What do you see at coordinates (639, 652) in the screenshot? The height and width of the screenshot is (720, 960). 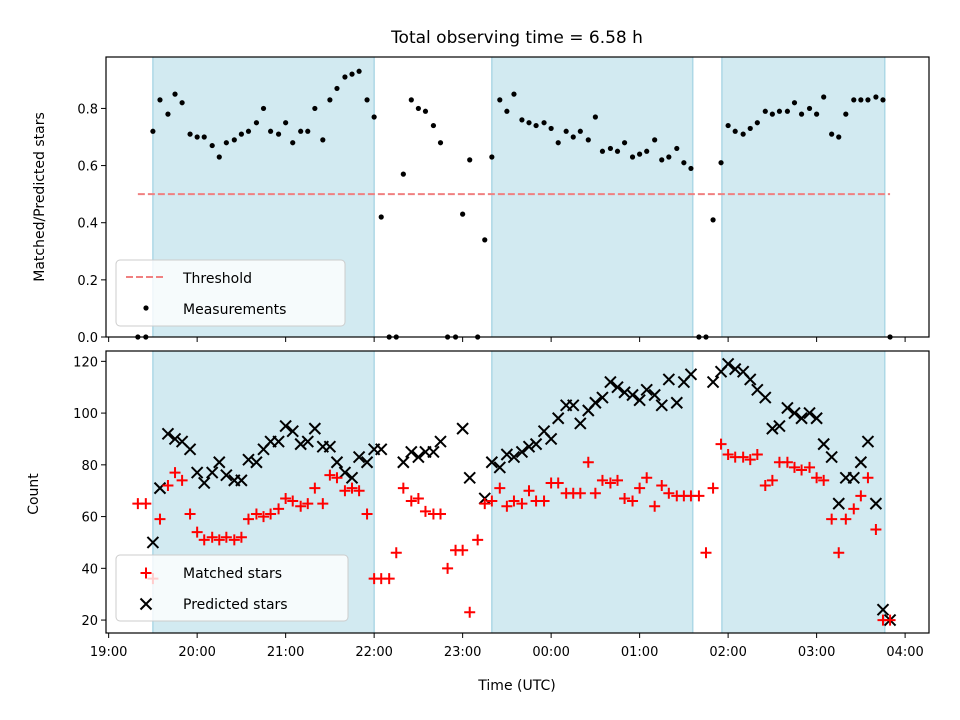 I see `x-tick-label: 01:00` at bounding box center [639, 652].